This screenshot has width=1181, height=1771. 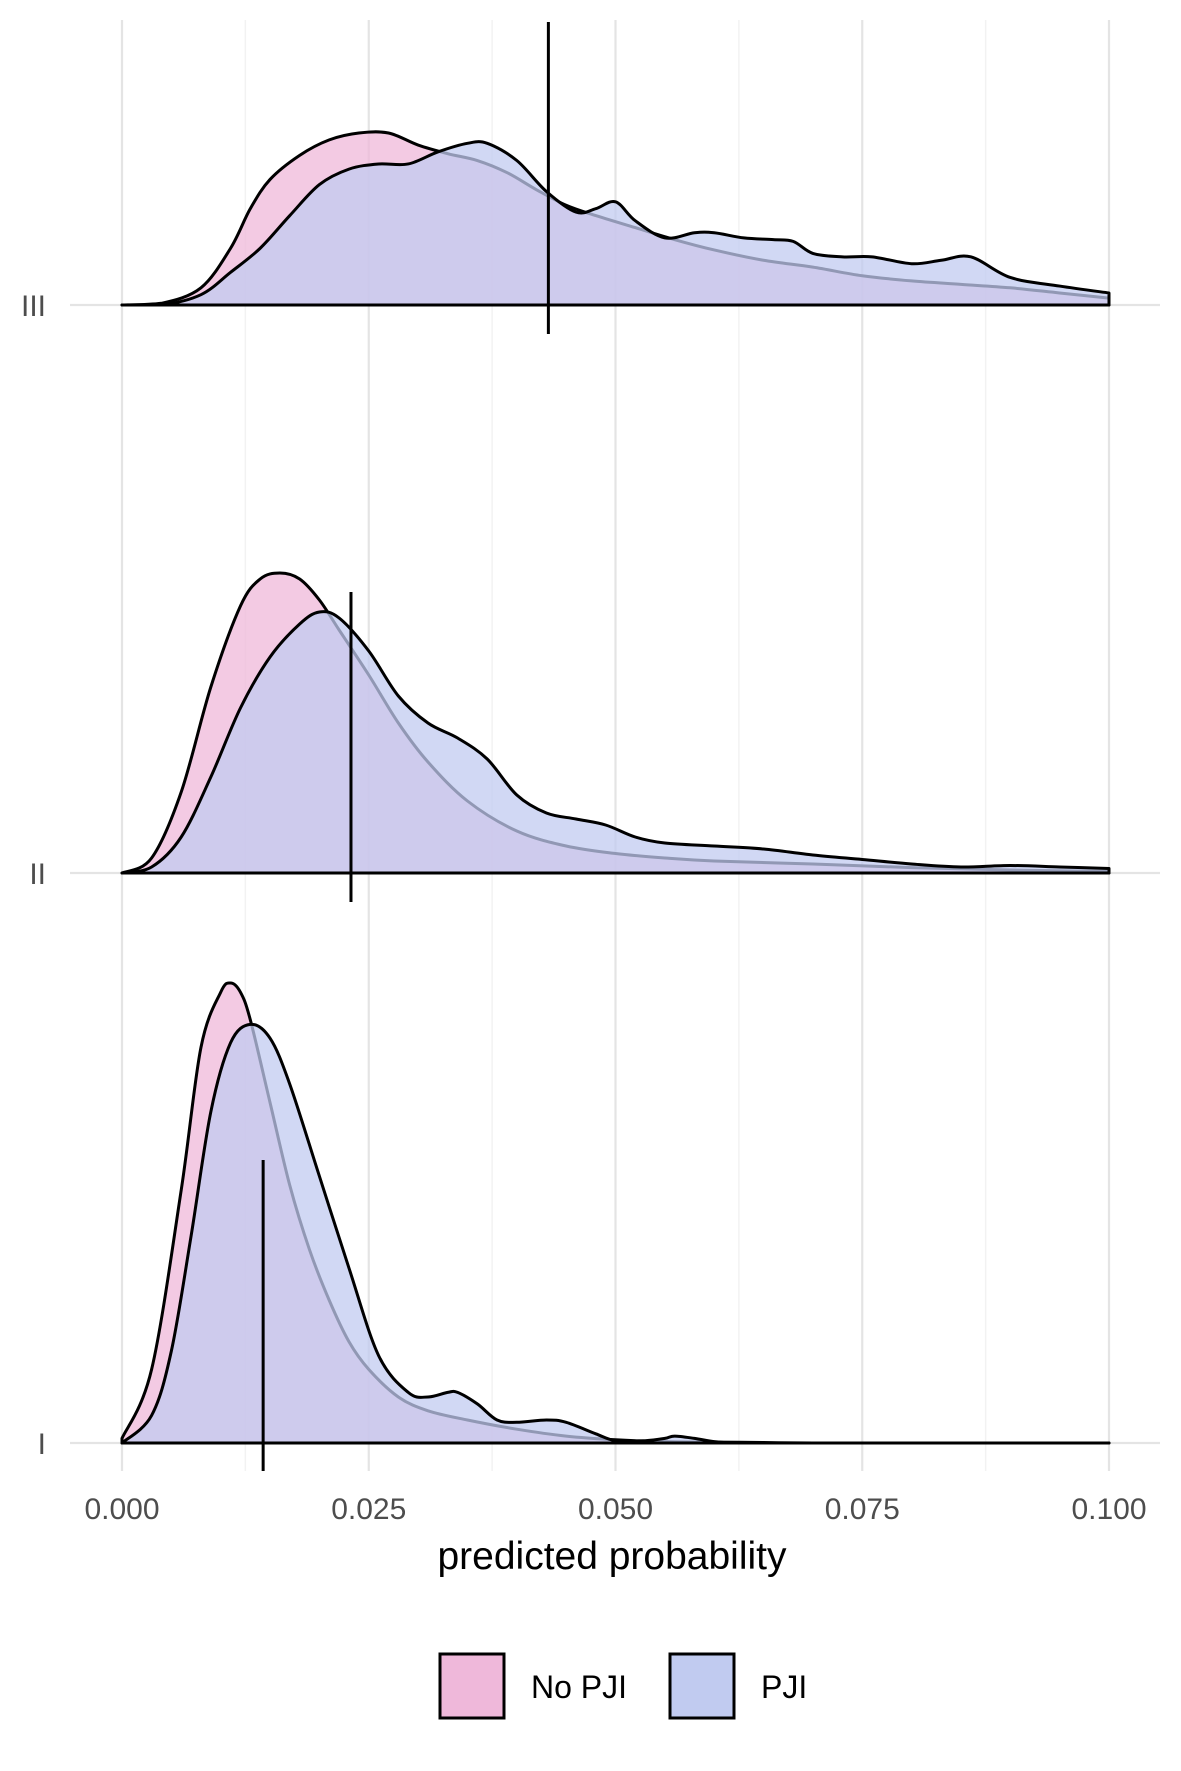 What do you see at coordinates (784, 1687) in the screenshot?
I see `legend-label-pji: PJI` at bounding box center [784, 1687].